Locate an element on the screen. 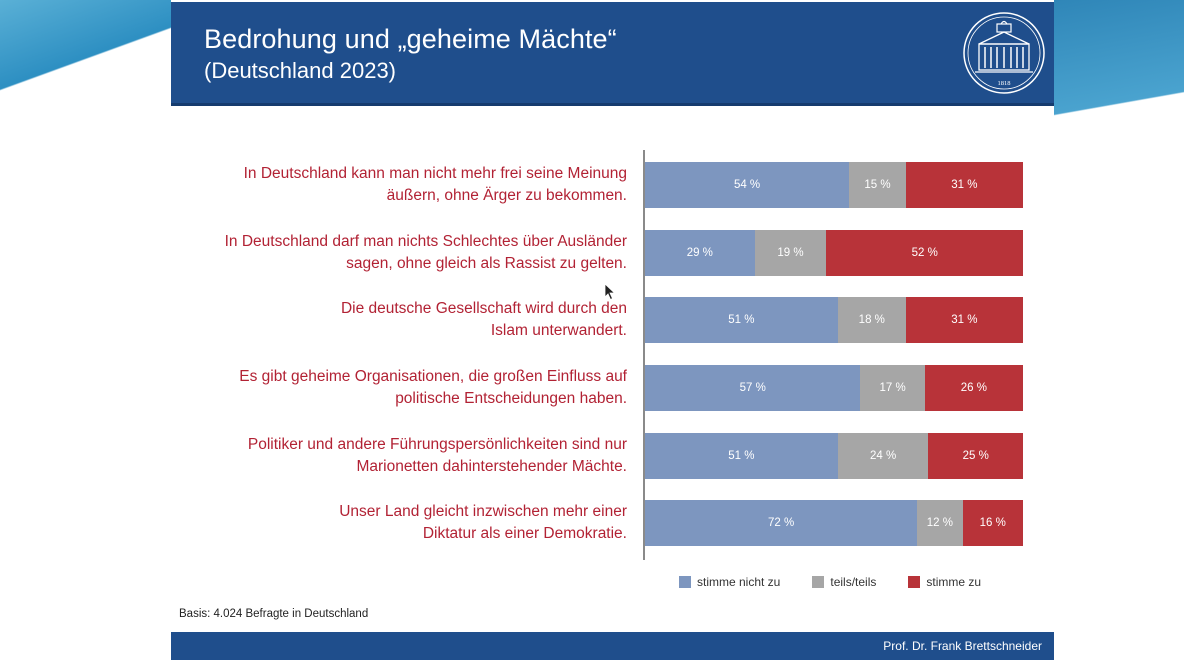  category-label-line: Die deutsche Gesellschaft wird durch den is located at coordinates (483, 308).